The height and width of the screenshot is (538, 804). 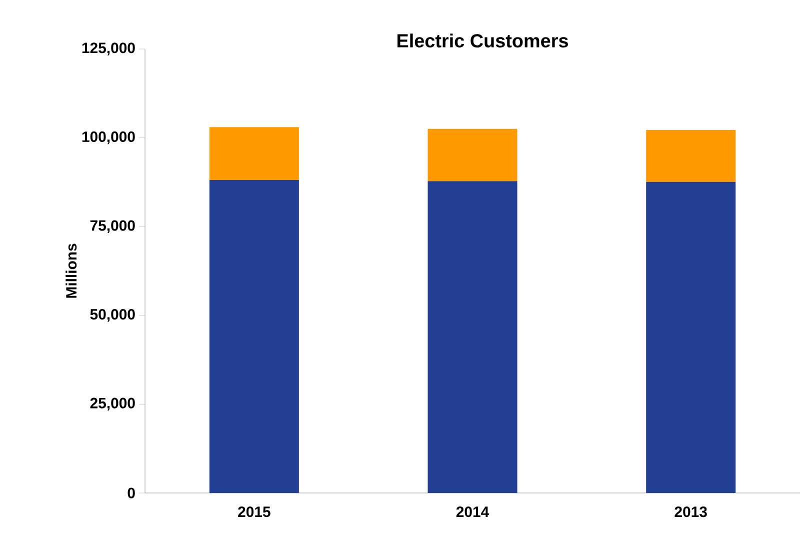 What do you see at coordinates (254, 512) in the screenshot?
I see `x-tick-label: 2015` at bounding box center [254, 512].